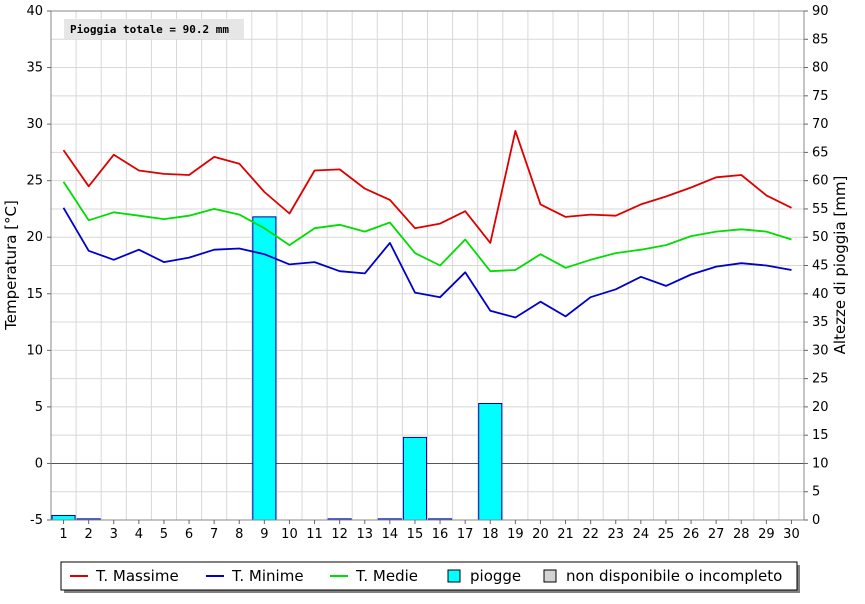 This screenshot has width=865, height=604. What do you see at coordinates (816, 492) in the screenshot?
I see `y2-tick-label: 5` at bounding box center [816, 492].